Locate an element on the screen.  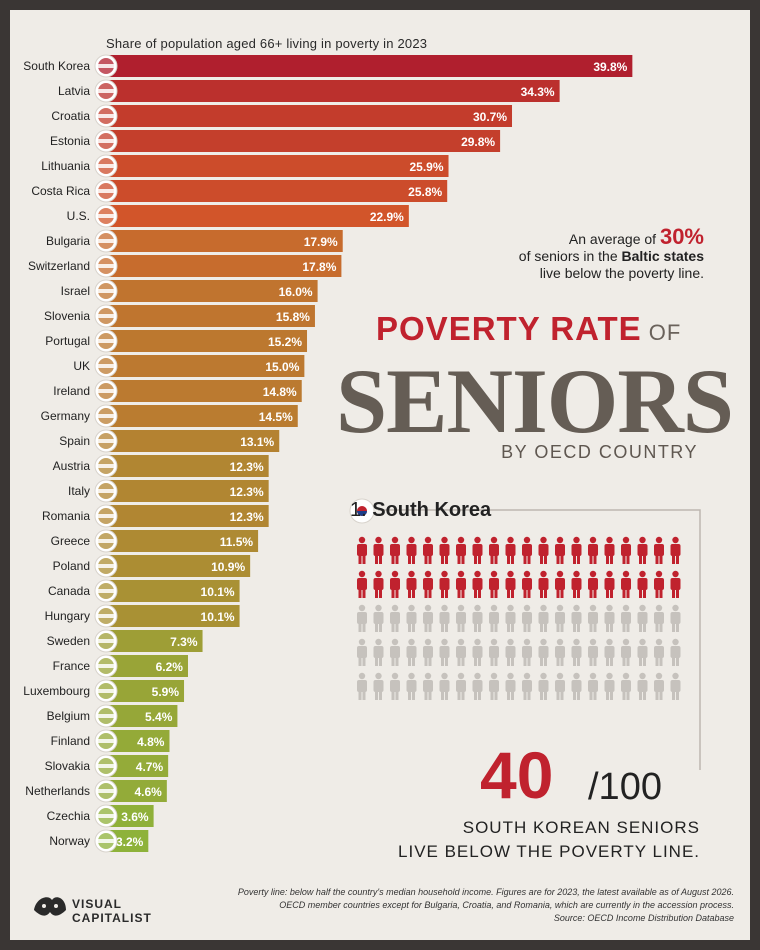
sweden-flag-icon is located at coordinates (106, 641).